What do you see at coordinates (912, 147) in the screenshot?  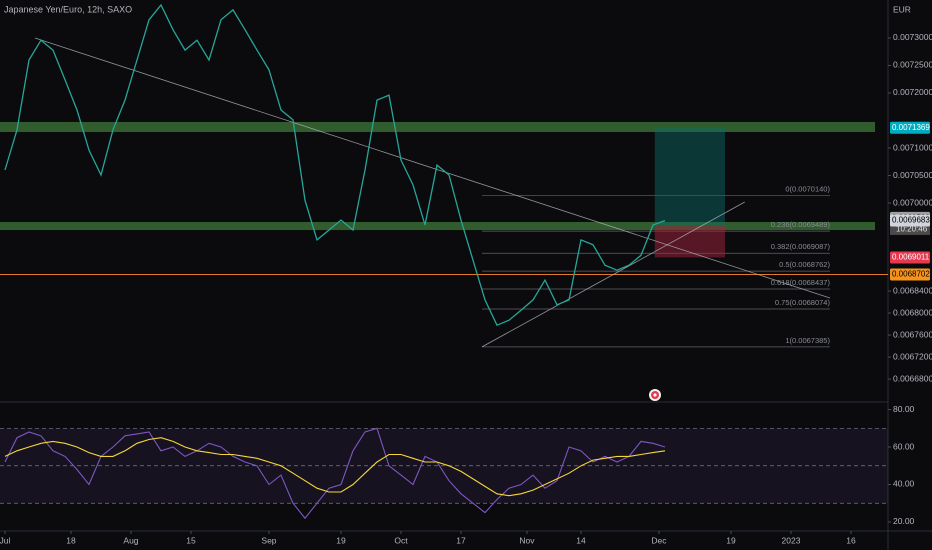 I see `y-tick-label: 0.0071000` at bounding box center [912, 147].